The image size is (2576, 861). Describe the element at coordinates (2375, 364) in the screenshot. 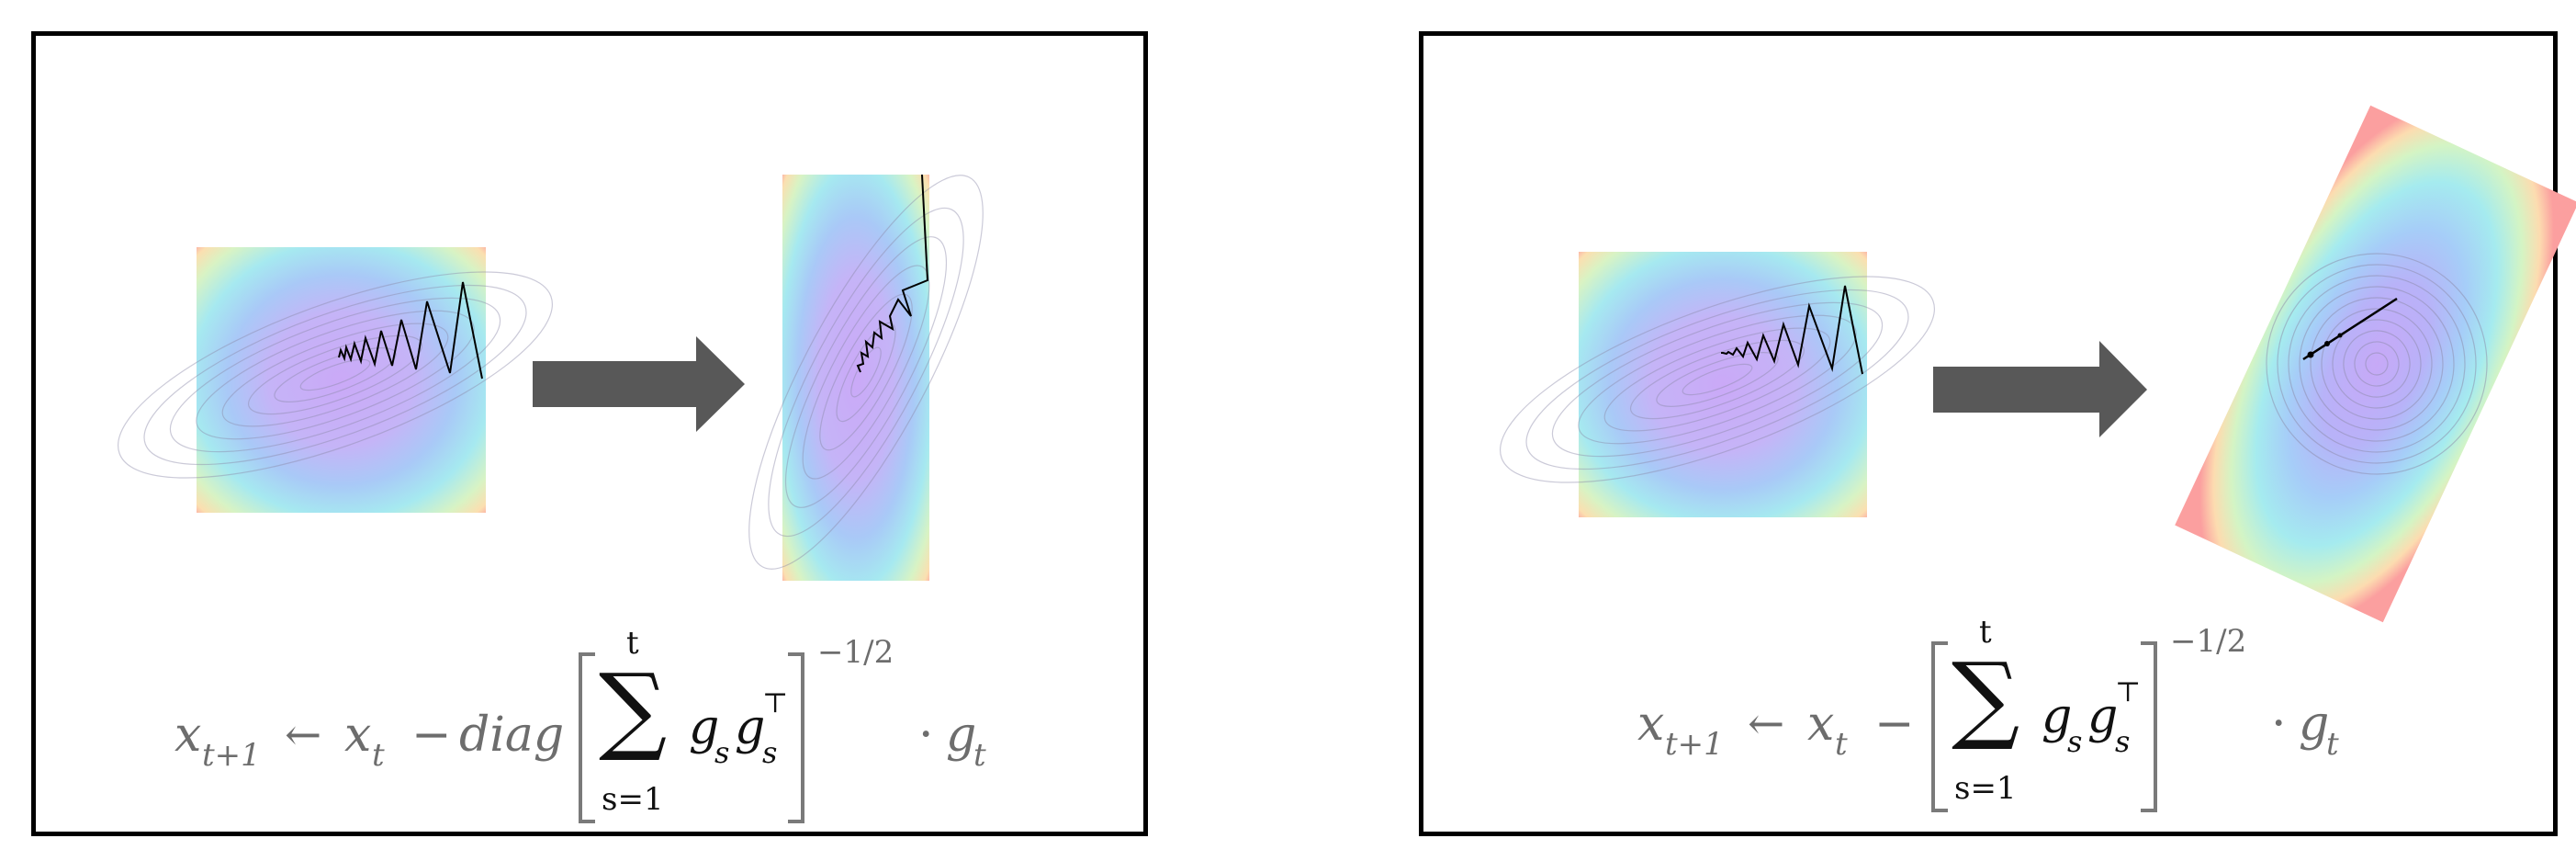

I see `contour-plot-full-matrix-rescaled` at that location.